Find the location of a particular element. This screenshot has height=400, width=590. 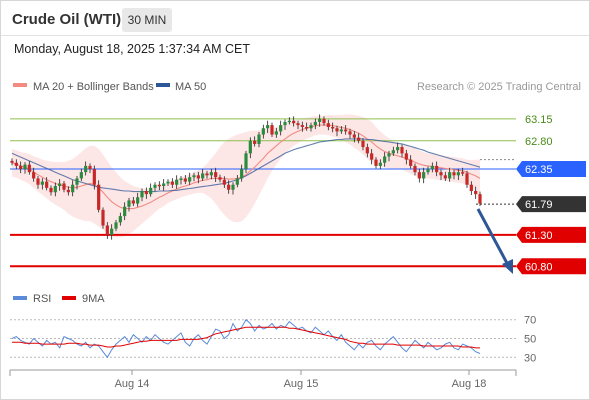

forecast-arrow-head is located at coordinates (507, 266).